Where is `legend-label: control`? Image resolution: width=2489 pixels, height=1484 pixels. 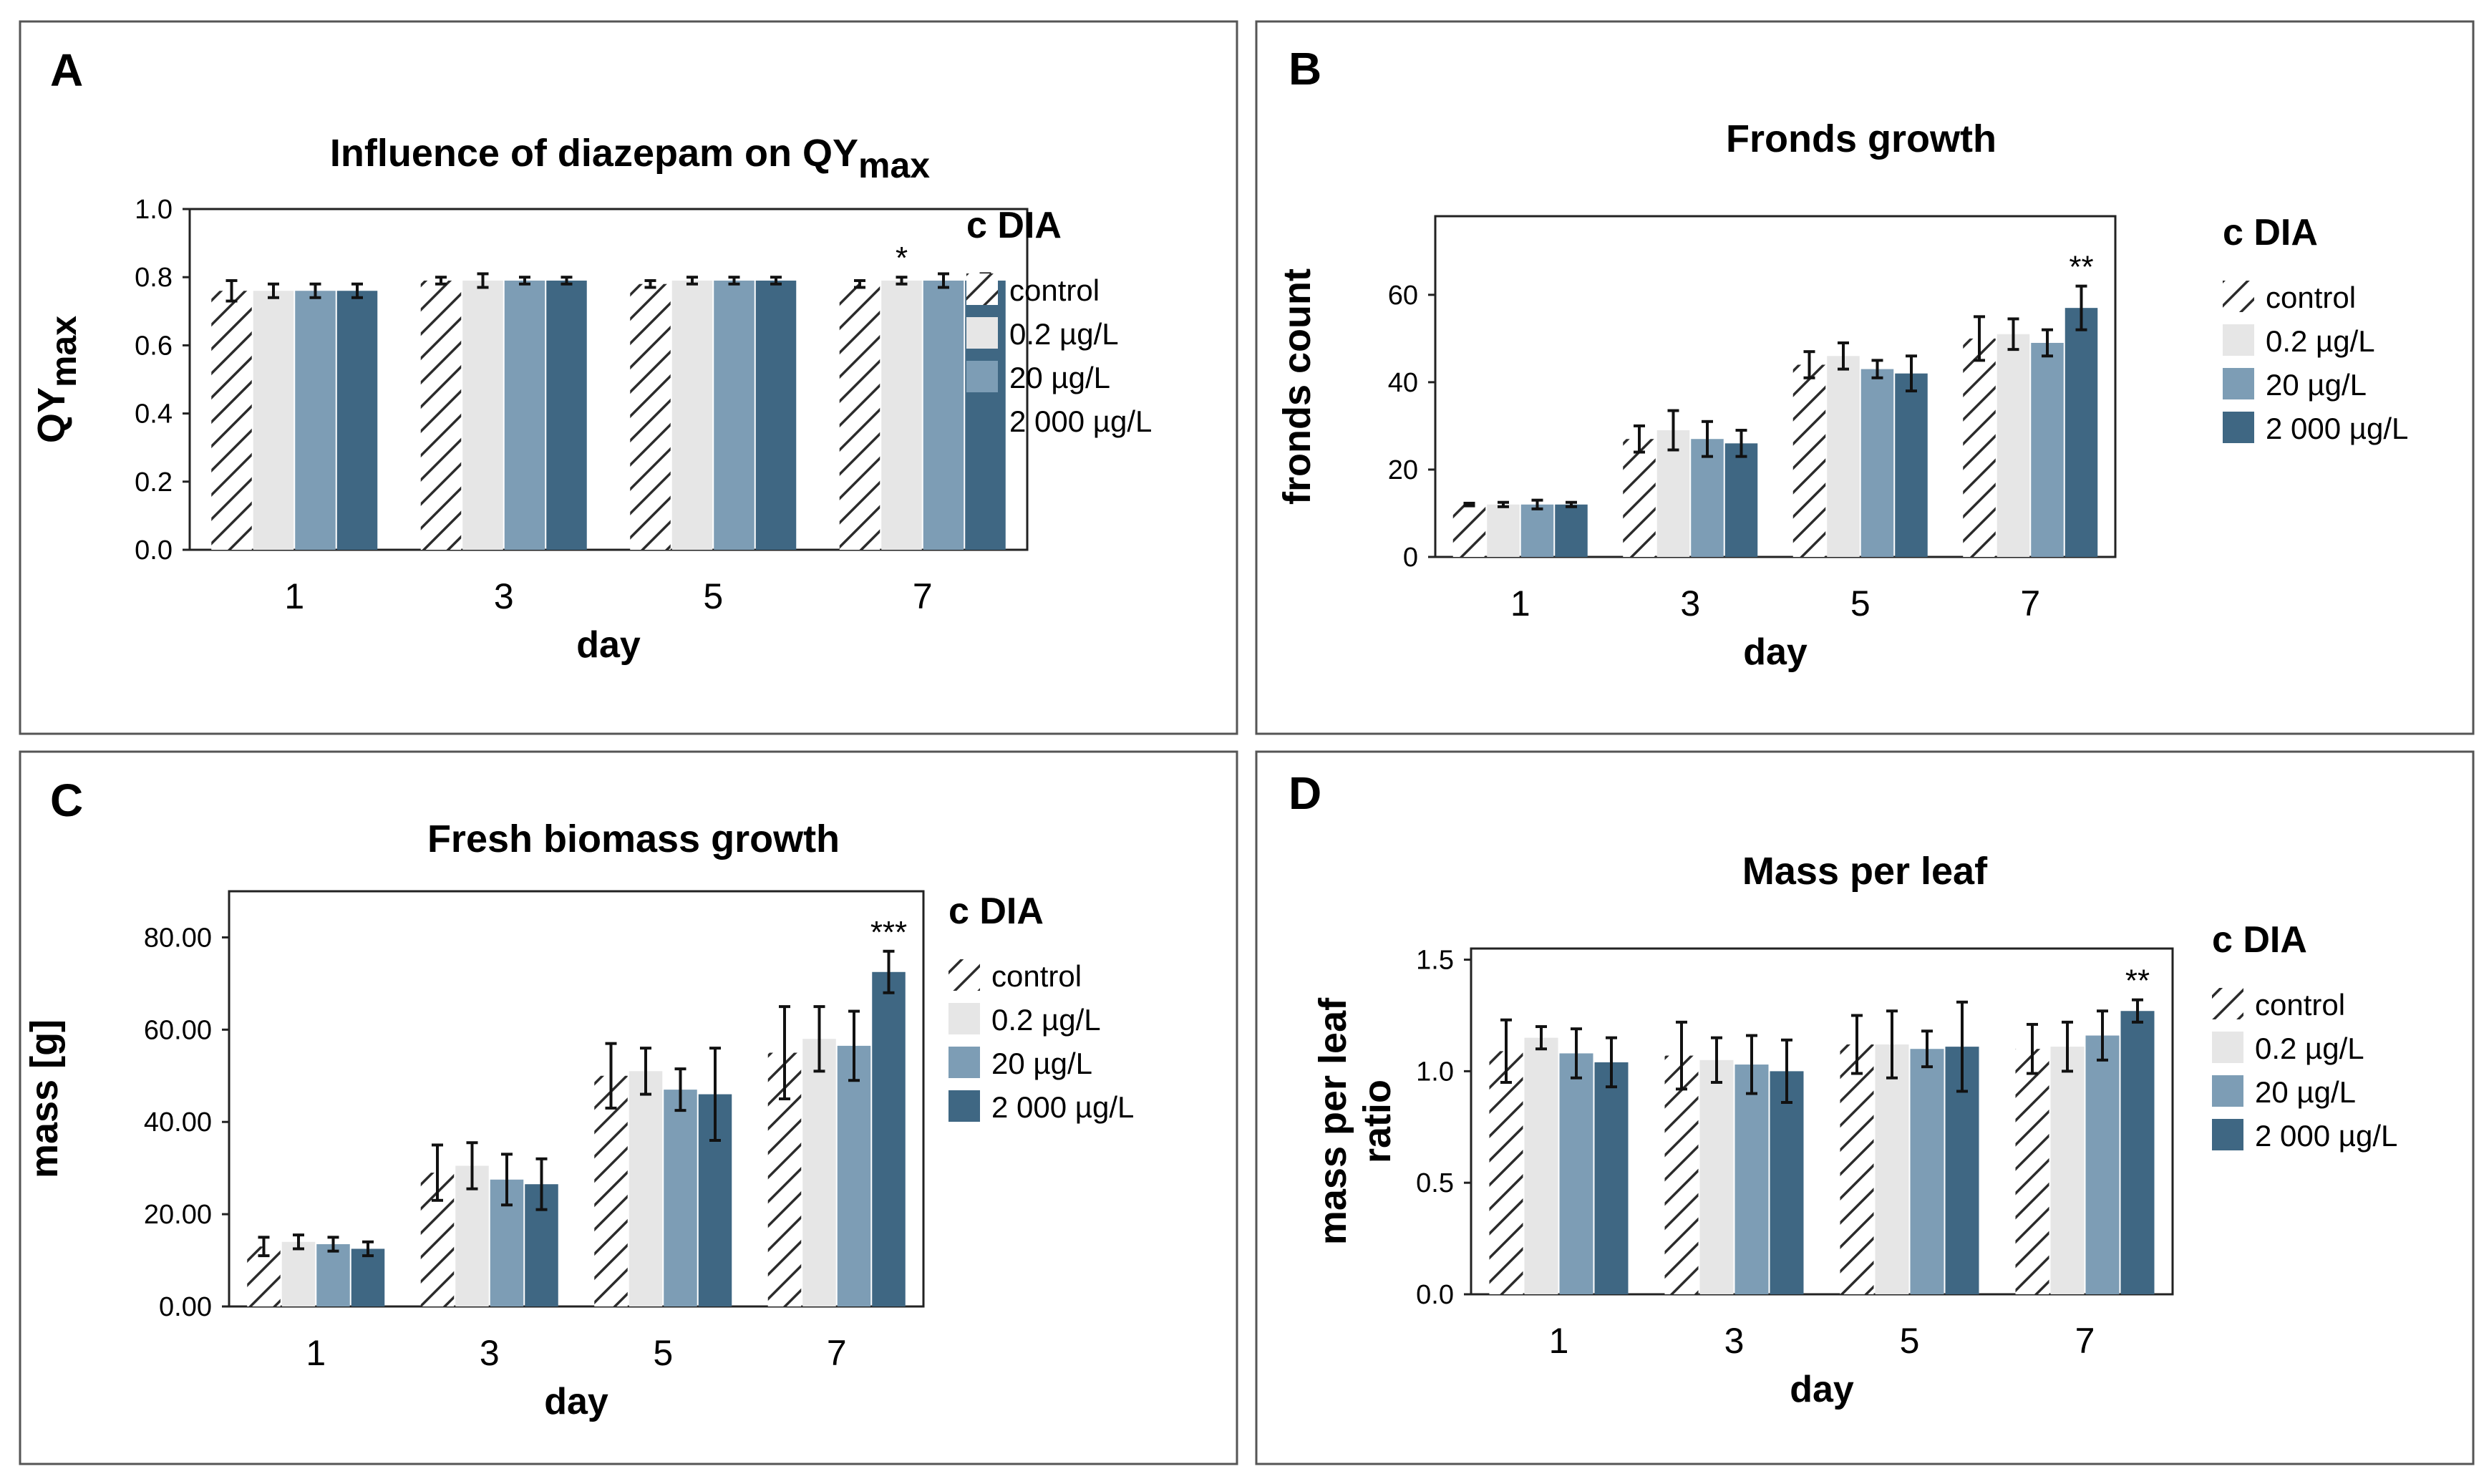 legend-label: control is located at coordinates (2300, 1005).